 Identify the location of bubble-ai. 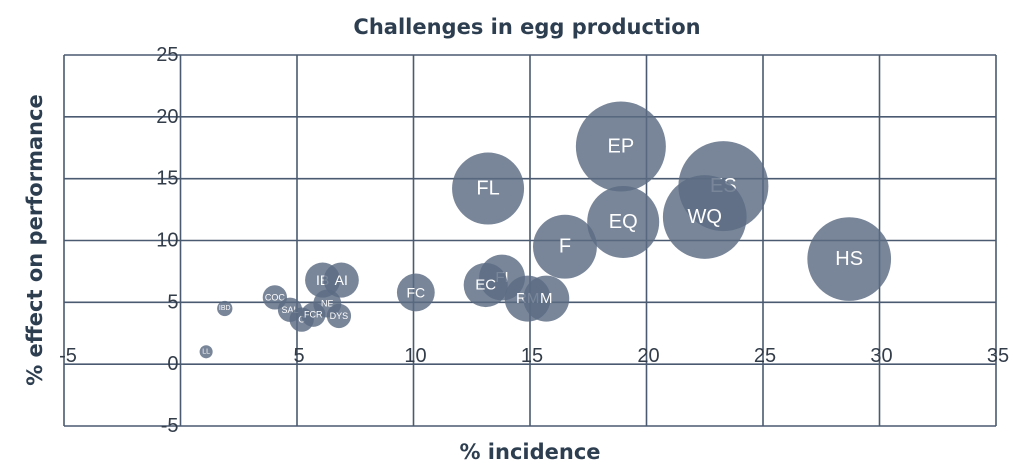
(341, 280).